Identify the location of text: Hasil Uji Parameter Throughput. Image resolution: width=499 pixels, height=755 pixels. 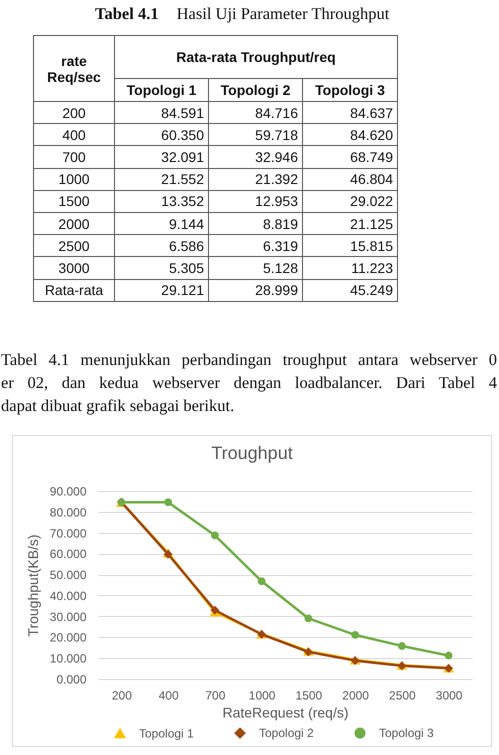
(283, 13).